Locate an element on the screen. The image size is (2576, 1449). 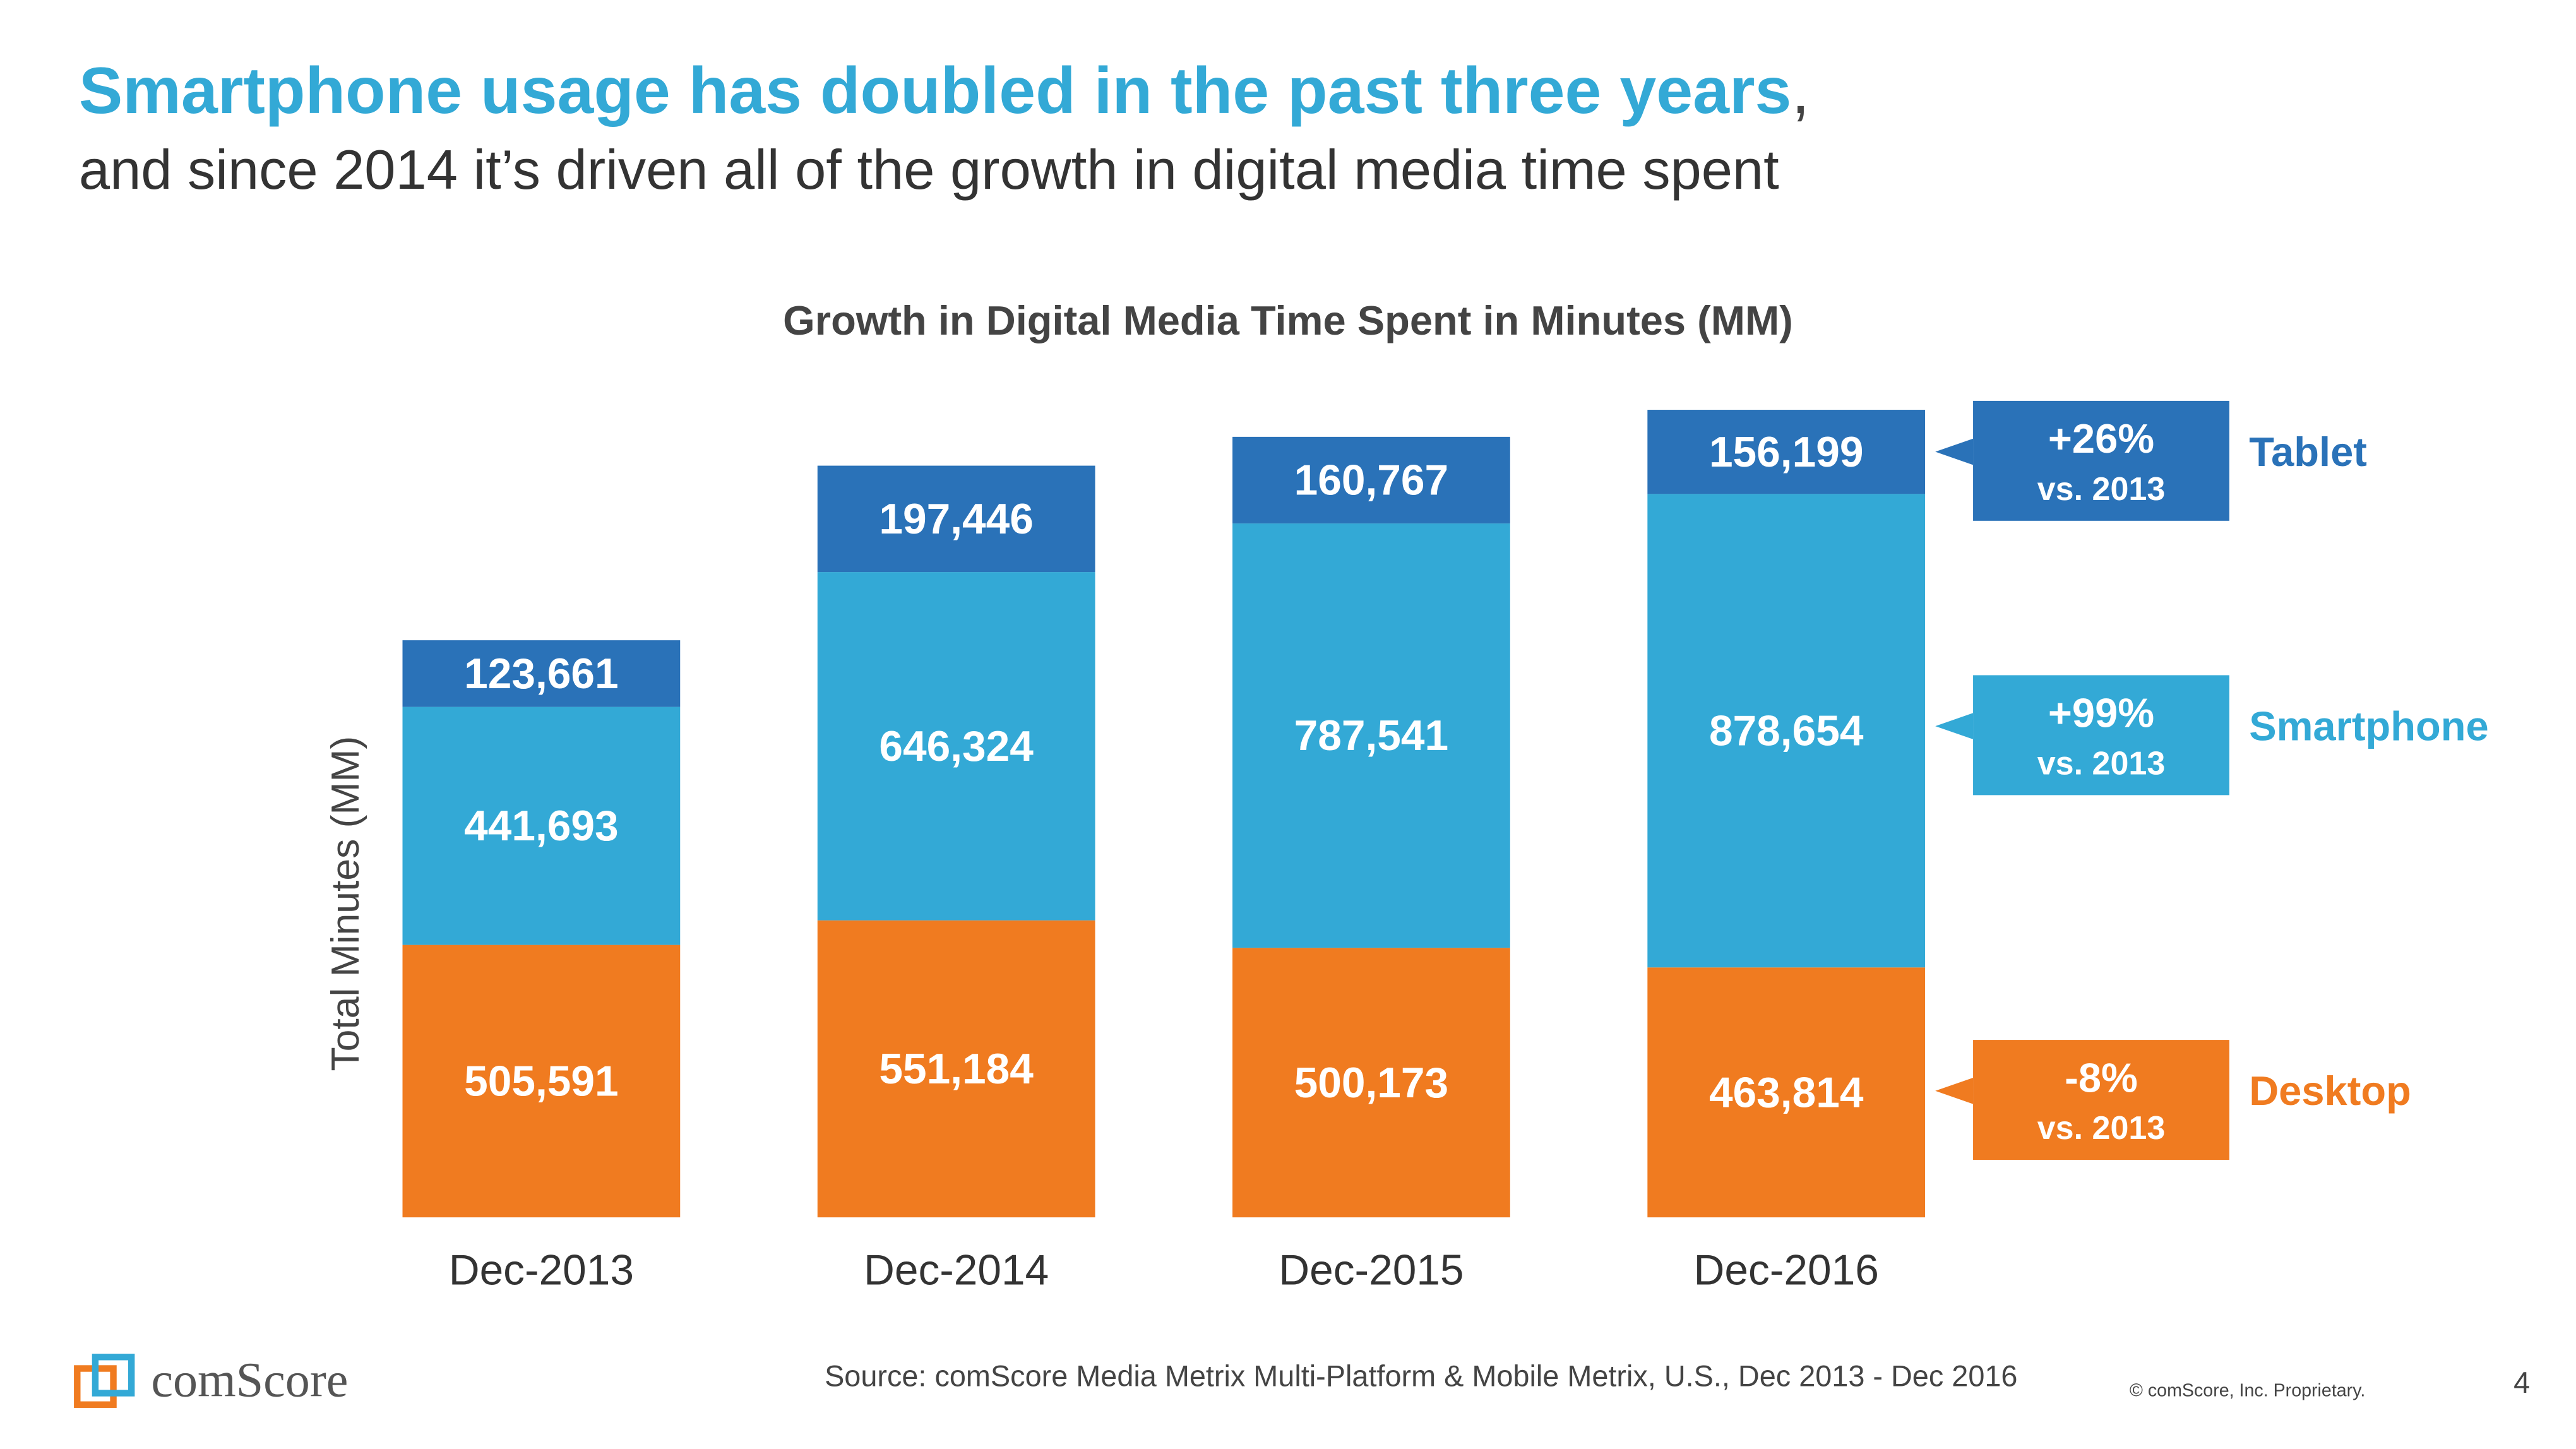
legend-label: Desktop is located at coordinates (2330, 1091).